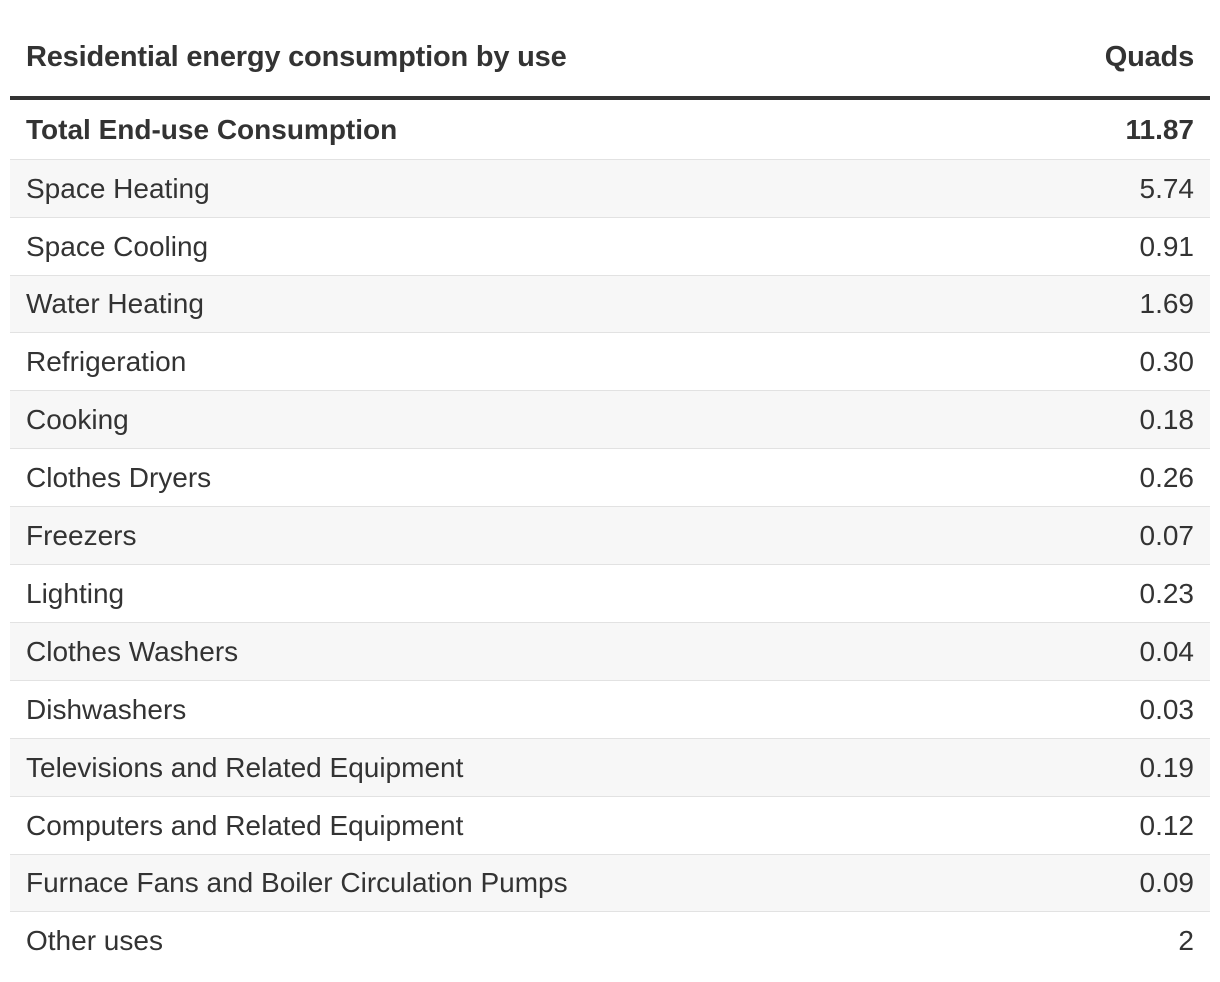 The height and width of the screenshot is (982, 1220). Describe the element at coordinates (1167, 361) in the screenshot. I see `row-value: 0.30` at that location.